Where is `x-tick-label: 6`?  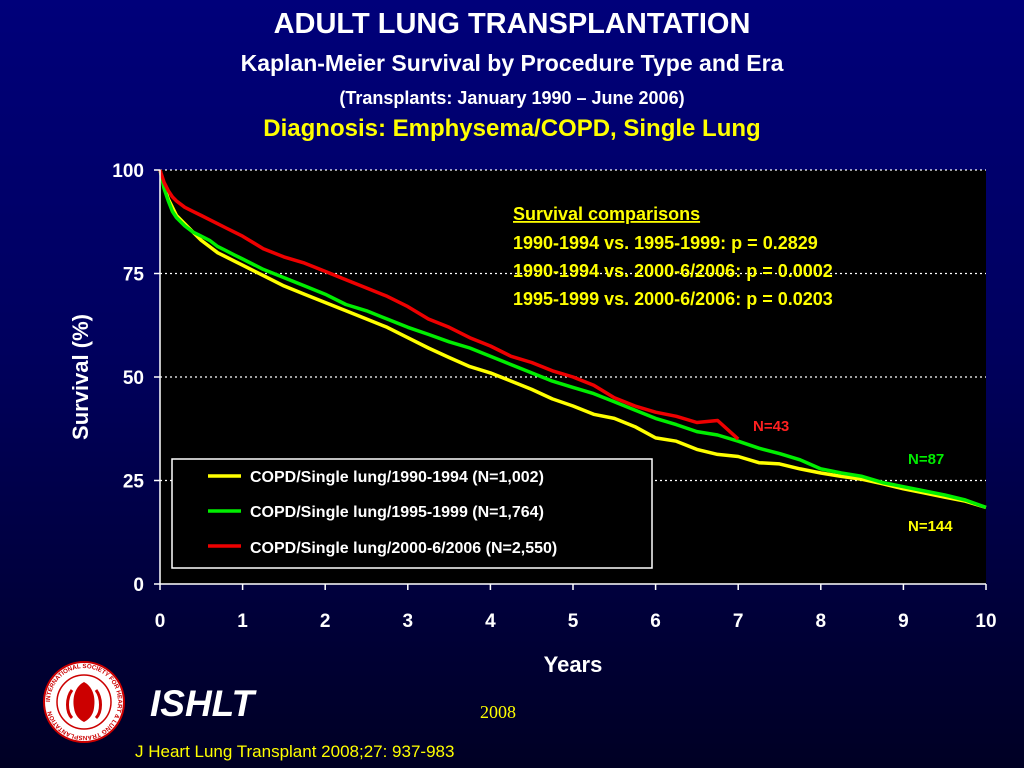
x-tick-label: 6 is located at coordinates (655, 621).